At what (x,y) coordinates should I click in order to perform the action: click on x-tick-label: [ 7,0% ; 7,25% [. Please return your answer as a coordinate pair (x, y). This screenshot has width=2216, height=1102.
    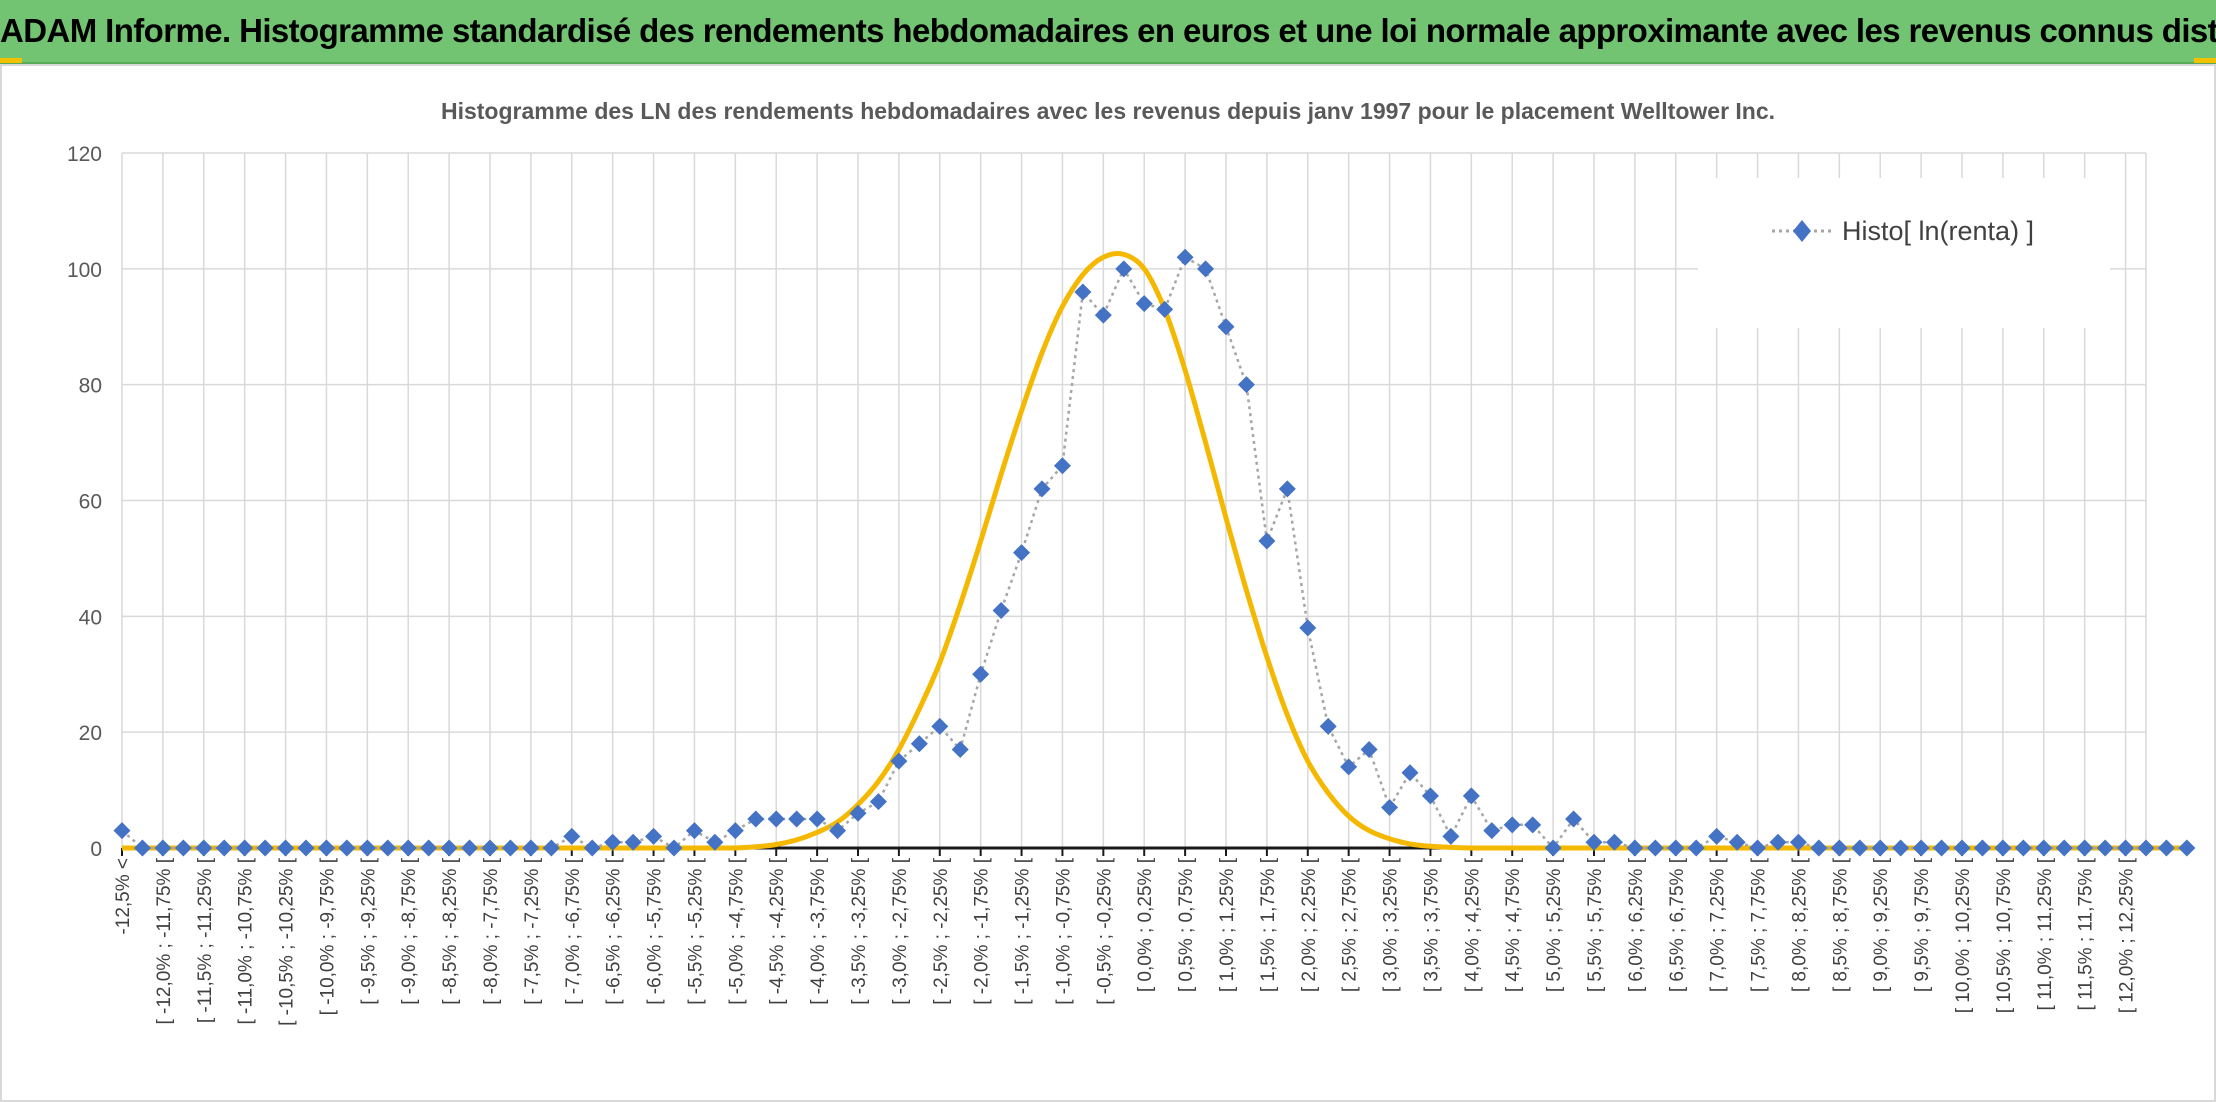
    Looking at the image, I should click on (1718, 924).